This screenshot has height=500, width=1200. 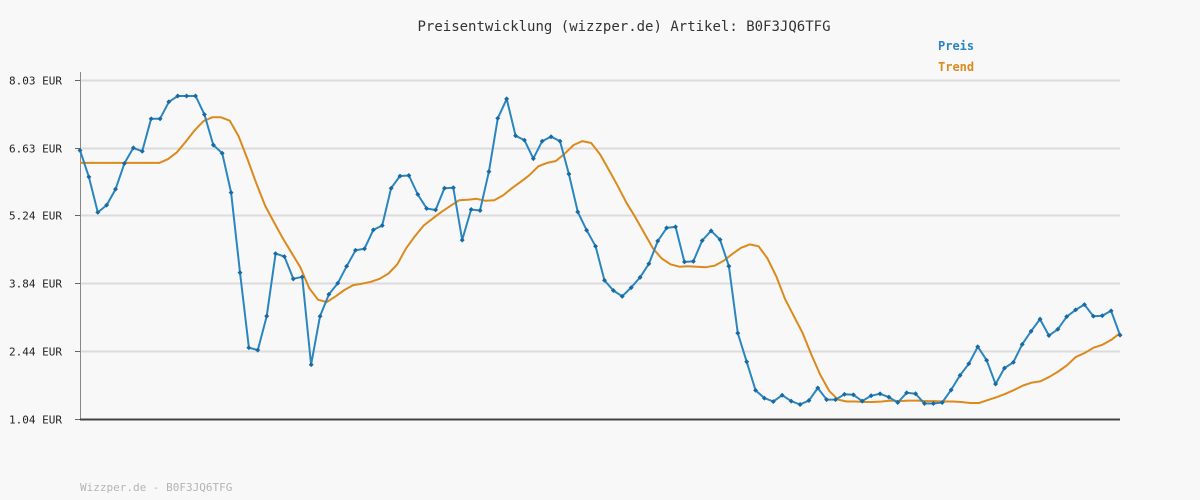 I want to click on y-tick-label: 1.04 EUR, so click(x=35, y=420).